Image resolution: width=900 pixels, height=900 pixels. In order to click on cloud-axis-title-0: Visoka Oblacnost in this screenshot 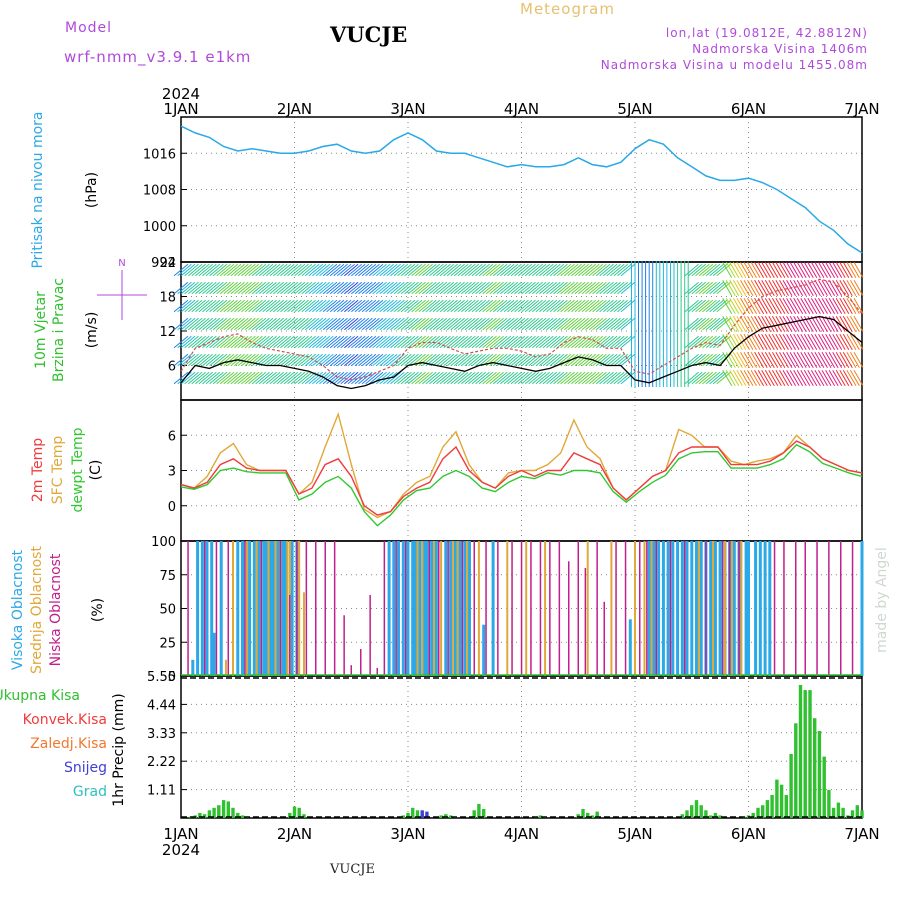, I will do `click(18, 609)`.